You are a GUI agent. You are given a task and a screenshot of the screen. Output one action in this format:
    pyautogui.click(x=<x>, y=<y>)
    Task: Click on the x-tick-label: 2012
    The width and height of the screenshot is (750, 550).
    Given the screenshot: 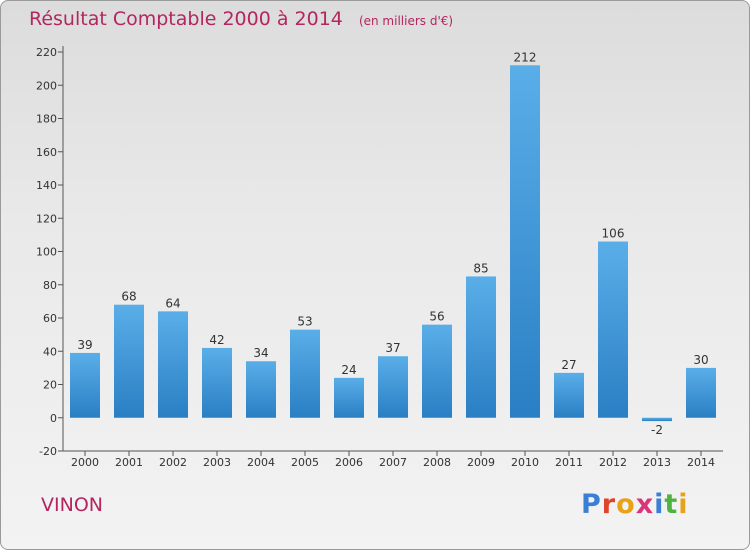 What is the action you would take?
    pyautogui.click(x=613, y=462)
    